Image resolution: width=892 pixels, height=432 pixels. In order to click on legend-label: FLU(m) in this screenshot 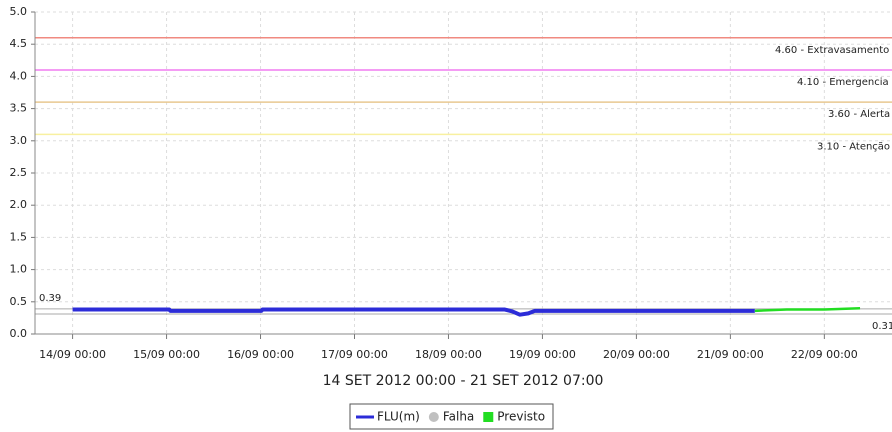, I will do `click(398, 417)`.